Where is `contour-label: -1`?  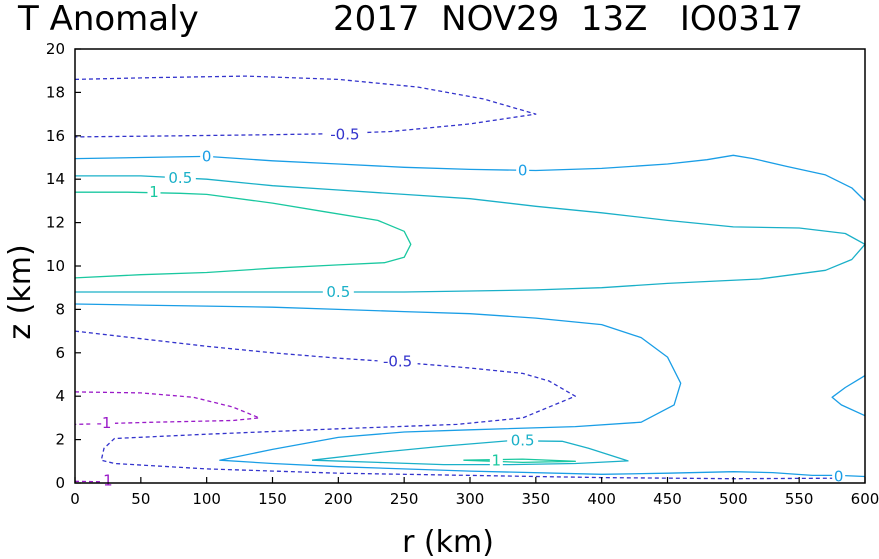 contour-label: -1 is located at coordinates (103, 423).